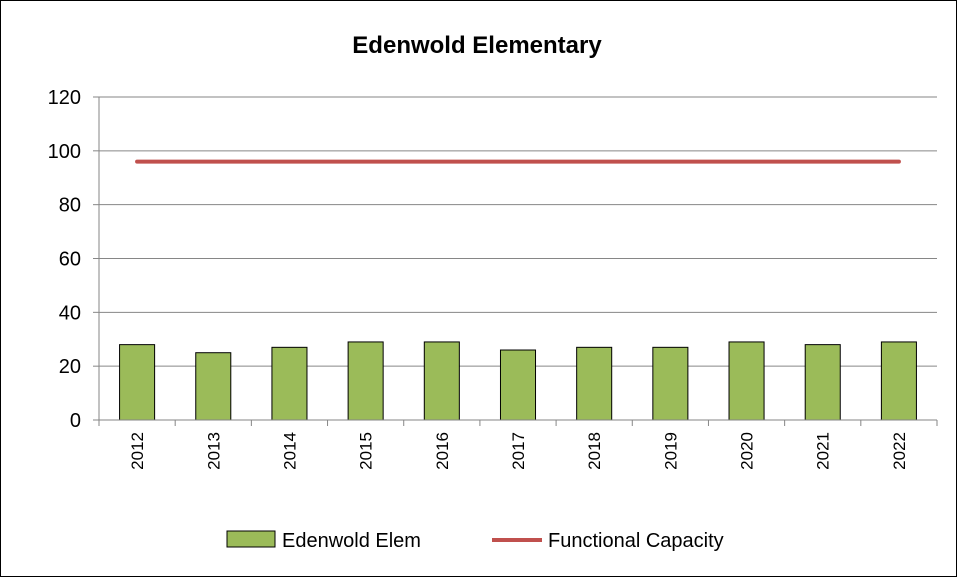 The width and height of the screenshot is (957, 577). Describe the element at coordinates (64, 98) in the screenshot. I see `y-tick-label: 120` at that location.